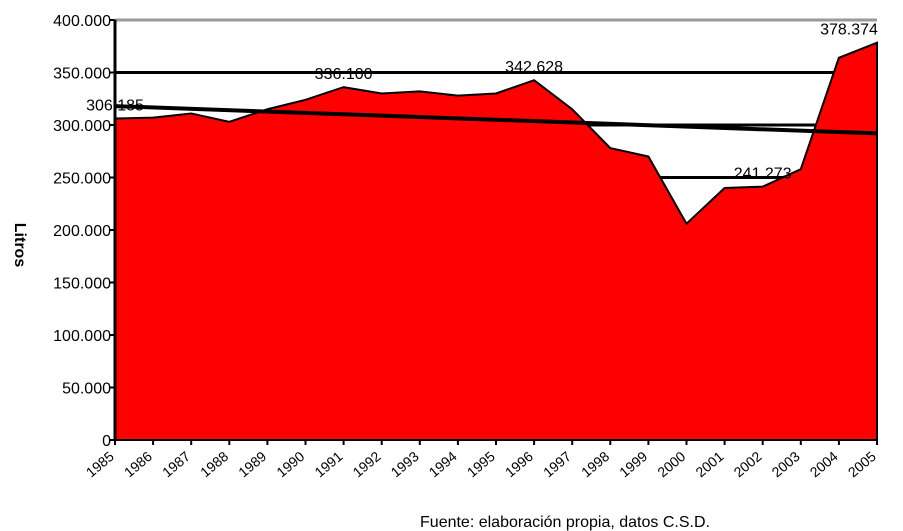  What do you see at coordinates (214, 464) in the screenshot?
I see `x-tick-label: 1988` at bounding box center [214, 464].